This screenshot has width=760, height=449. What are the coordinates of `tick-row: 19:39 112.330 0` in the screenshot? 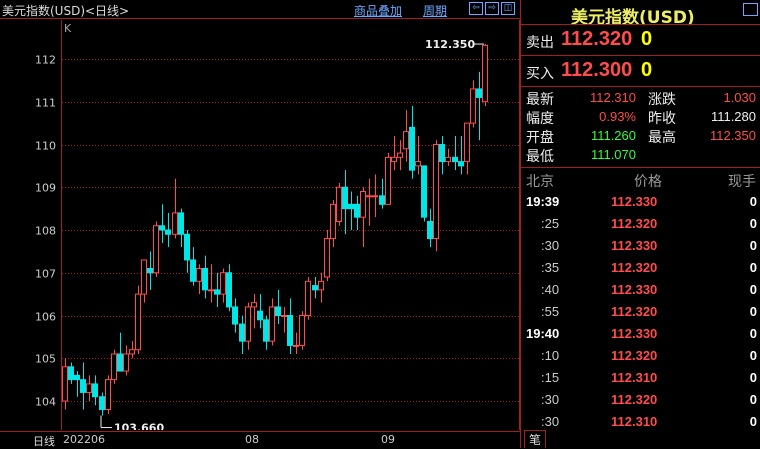 It's located at (640, 201).